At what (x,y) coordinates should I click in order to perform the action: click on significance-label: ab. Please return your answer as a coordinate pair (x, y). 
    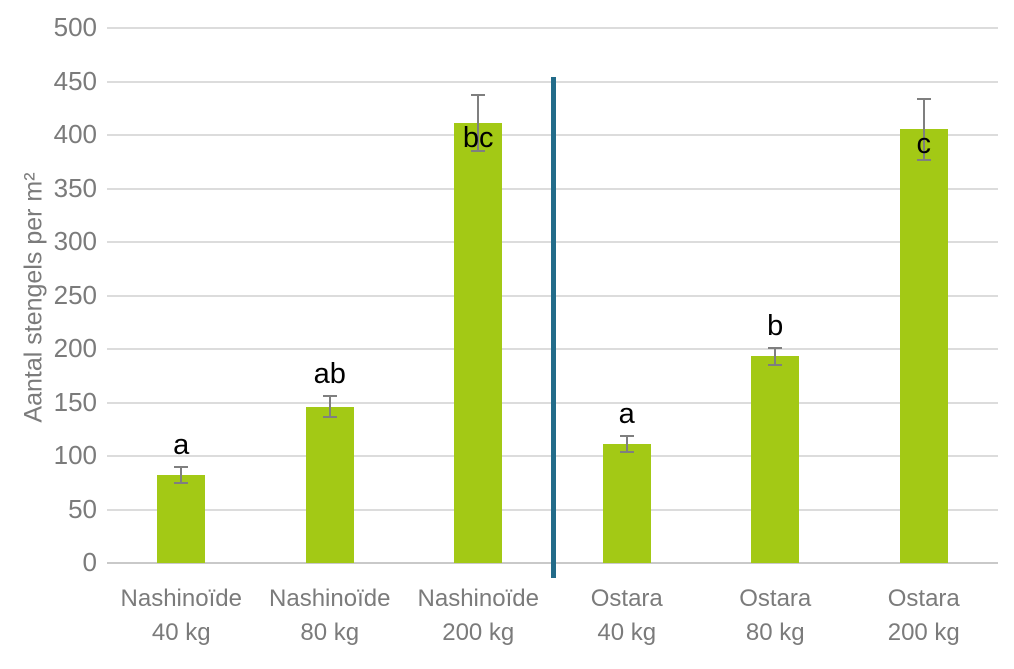
    Looking at the image, I should click on (329, 374).